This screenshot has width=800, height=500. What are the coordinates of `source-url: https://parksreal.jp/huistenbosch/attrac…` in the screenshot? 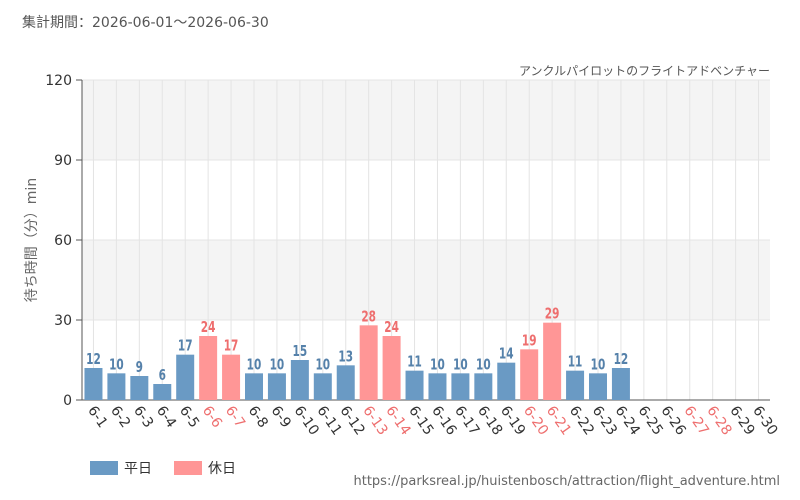 It's located at (567, 481).